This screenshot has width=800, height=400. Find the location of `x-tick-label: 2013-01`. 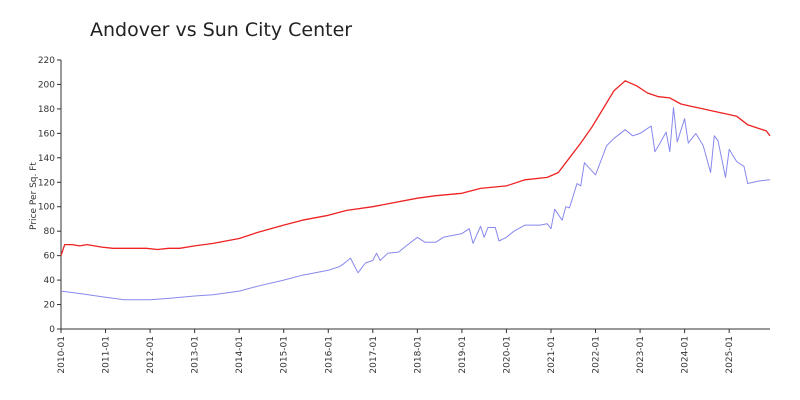

x-tick-label: 2013-01 is located at coordinates (196, 355).